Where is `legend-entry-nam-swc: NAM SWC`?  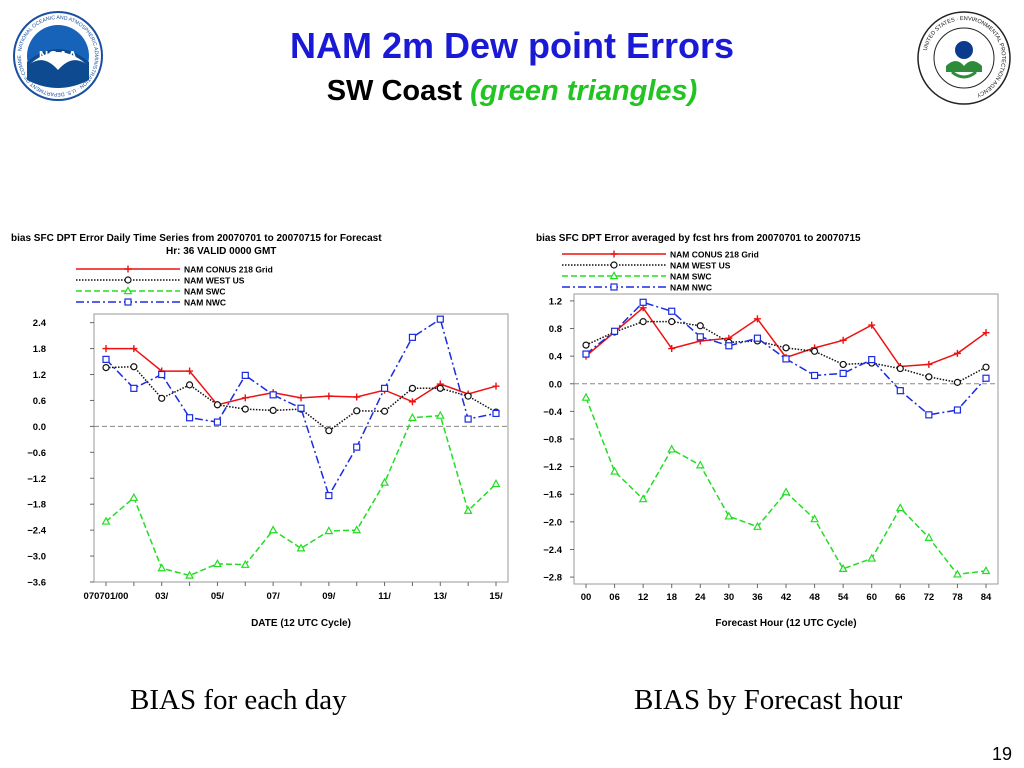 legend-entry-nam-swc: NAM SWC is located at coordinates (637, 276).